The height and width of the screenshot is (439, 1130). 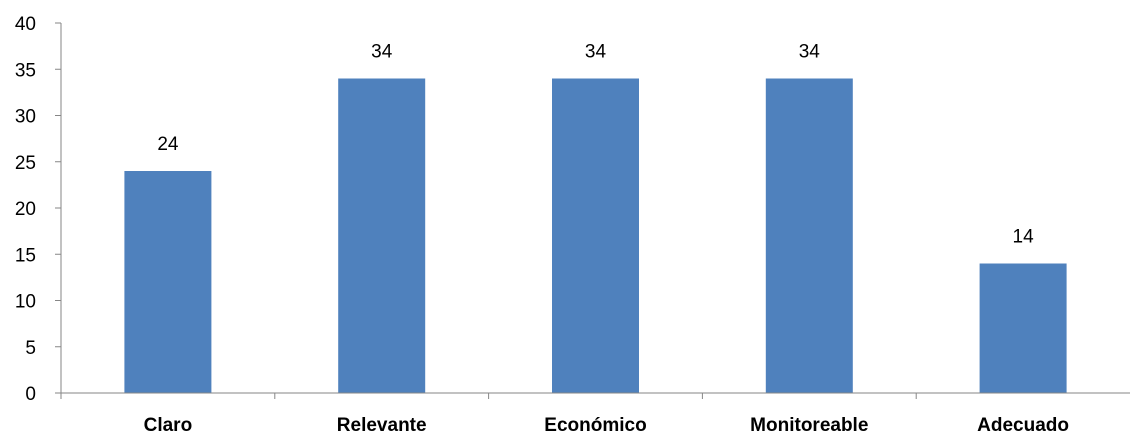 What do you see at coordinates (382, 235) in the screenshot?
I see `bar-relevante` at bounding box center [382, 235].